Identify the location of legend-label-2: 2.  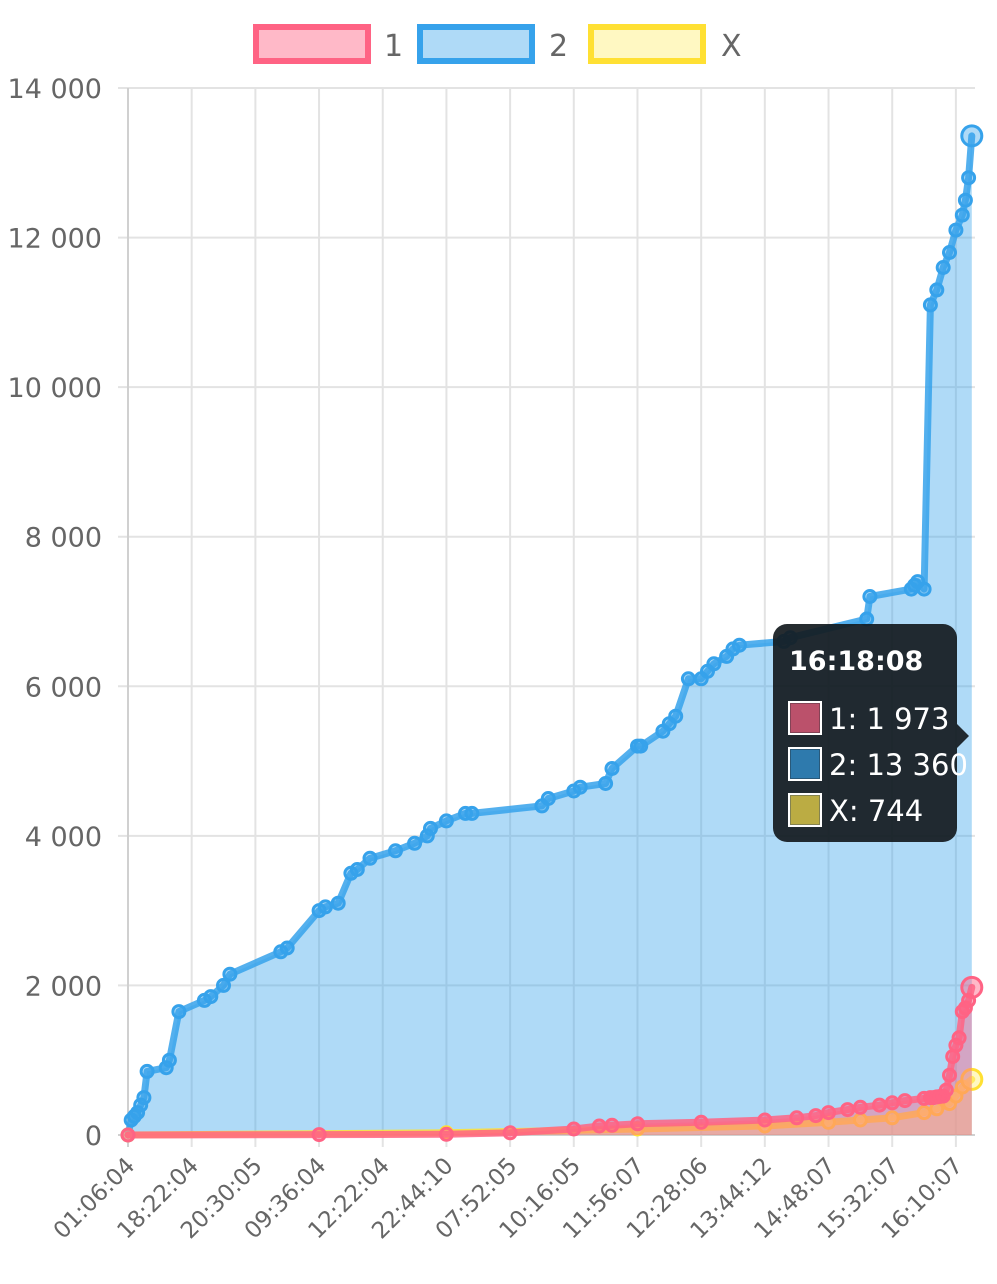
(558, 46).